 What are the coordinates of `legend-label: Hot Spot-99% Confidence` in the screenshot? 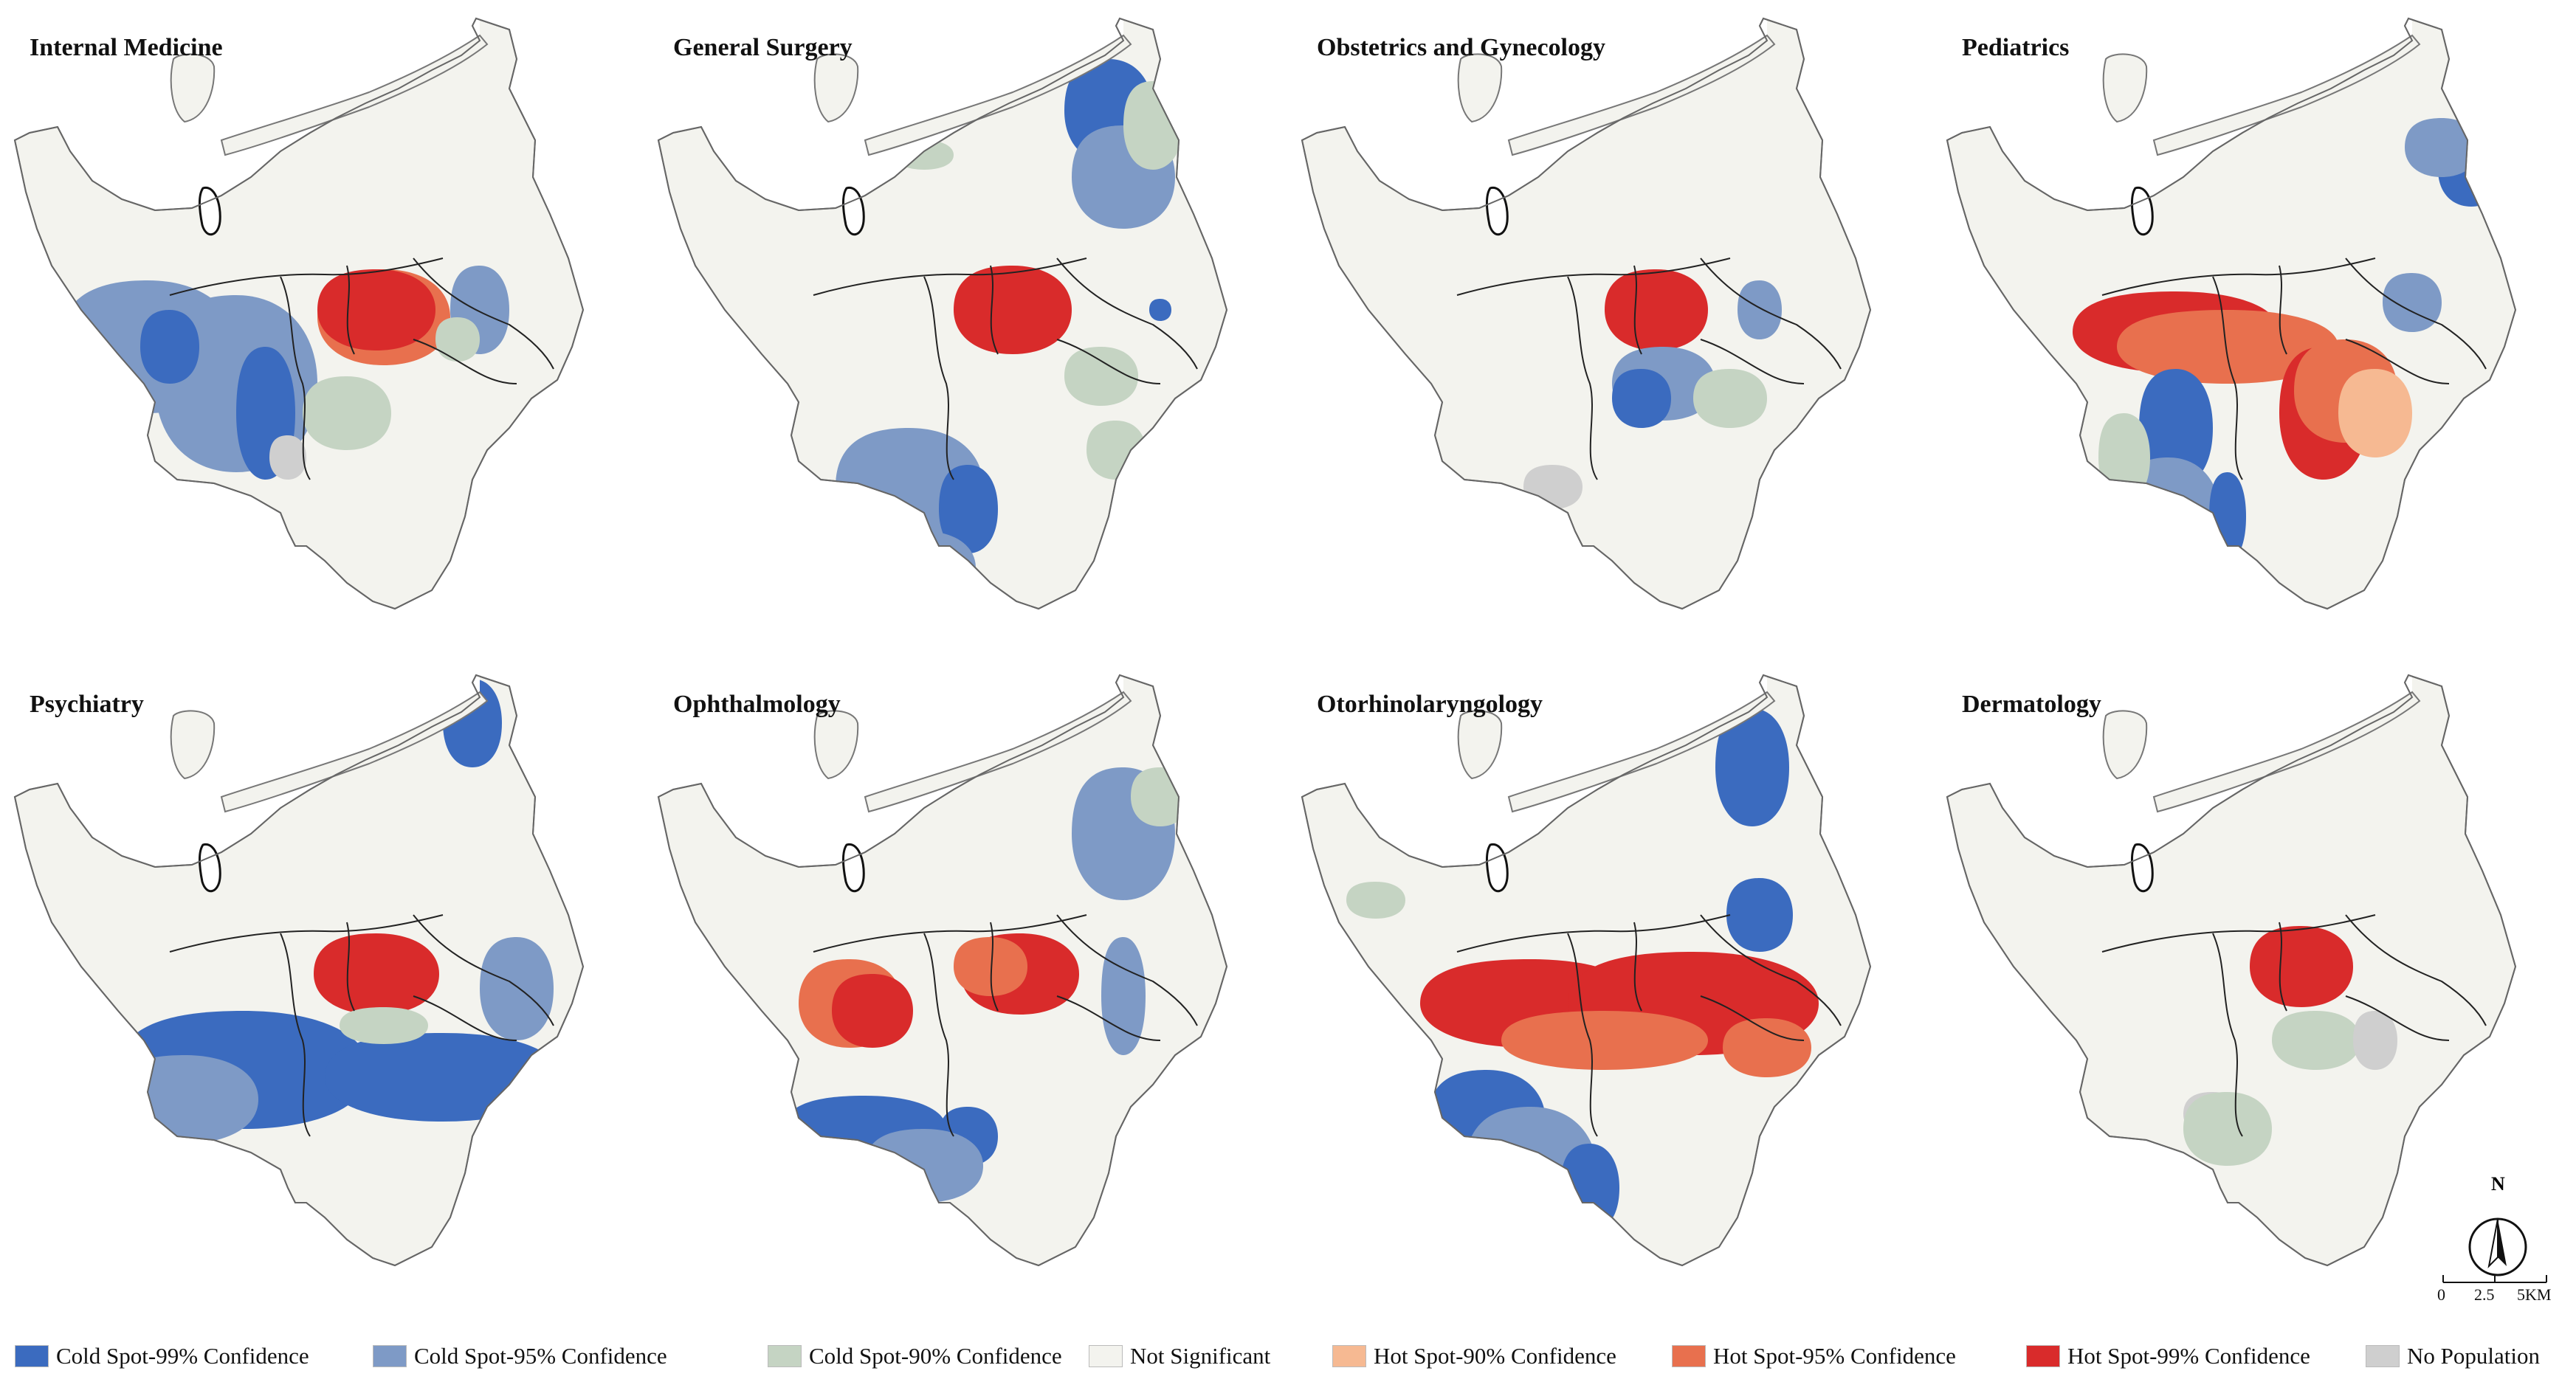 It's located at (2188, 1356).